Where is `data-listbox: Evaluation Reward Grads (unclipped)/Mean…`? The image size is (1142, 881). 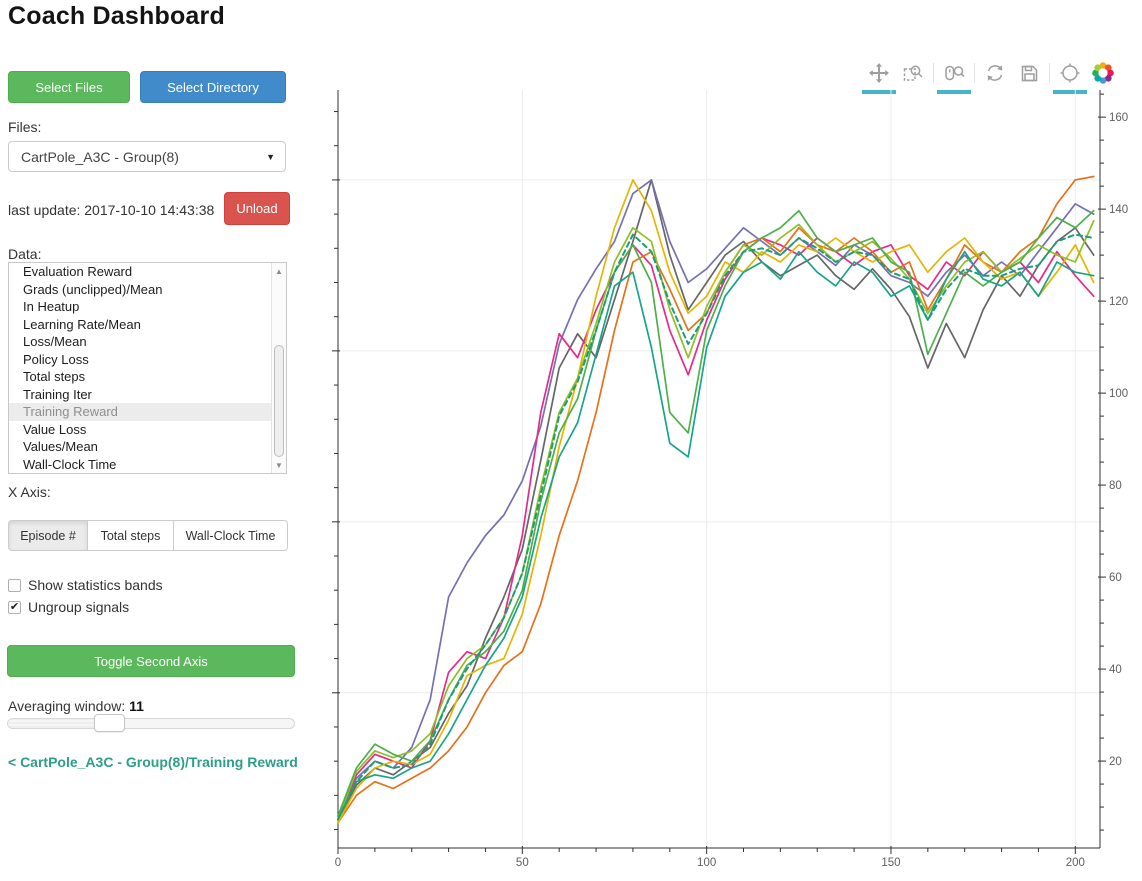
data-listbox: Evaluation Reward Grads (unclipped)/Mean… is located at coordinates (147, 368).